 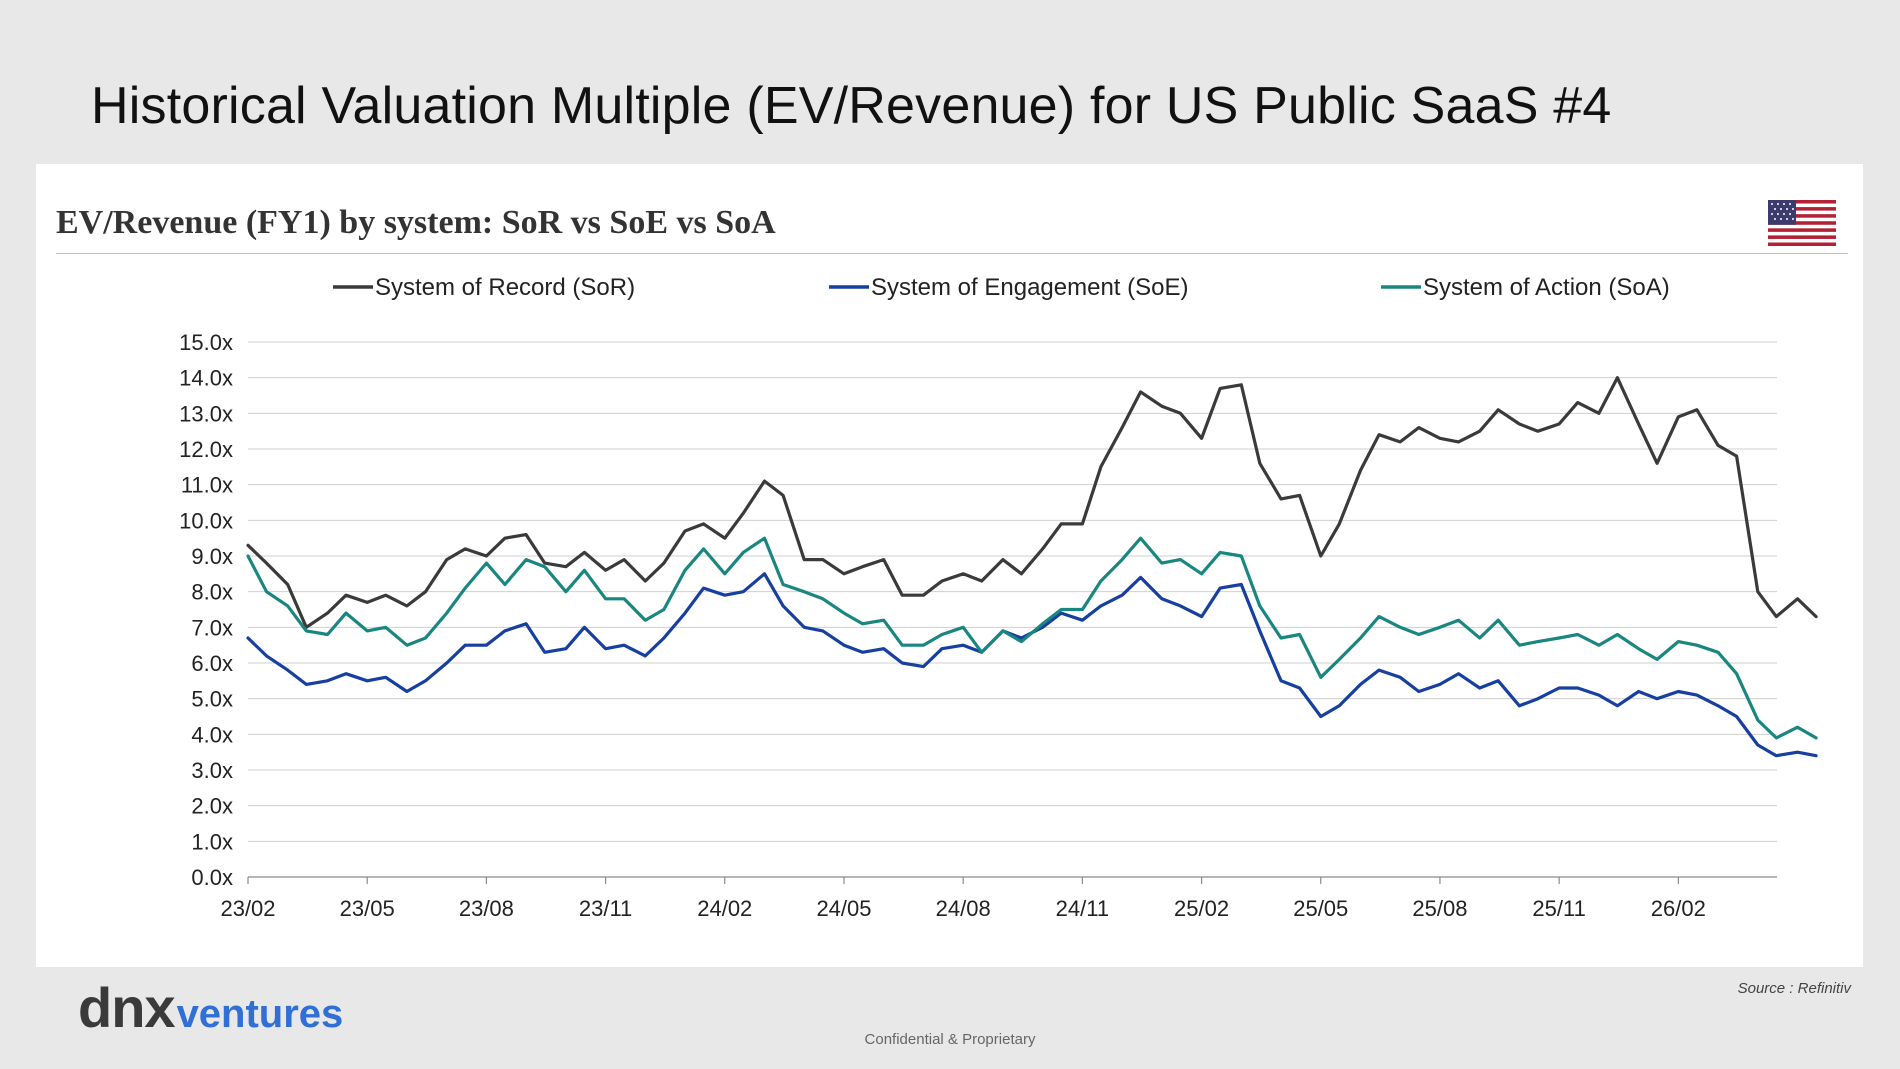 I want to click on y-tick-label: 13.0x, so click(x=206, y=413).